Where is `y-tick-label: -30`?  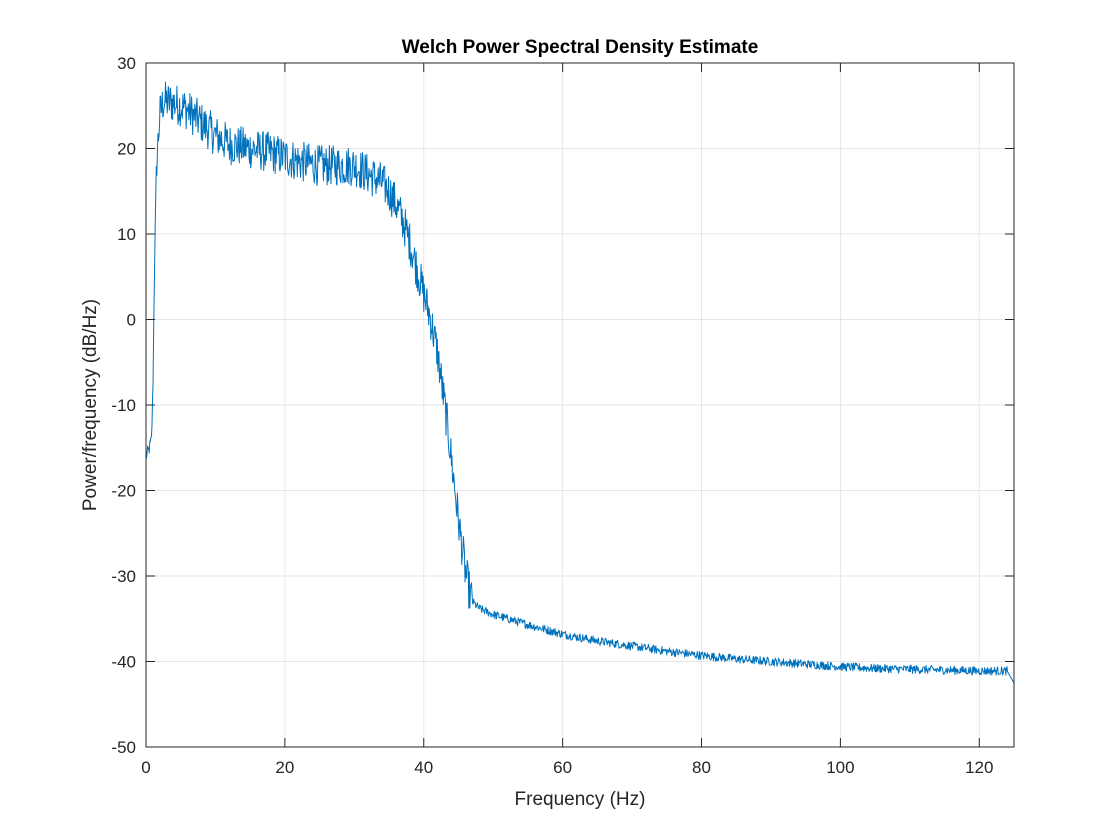
y-tick-label: -30 is located at coordinates (123, 576).